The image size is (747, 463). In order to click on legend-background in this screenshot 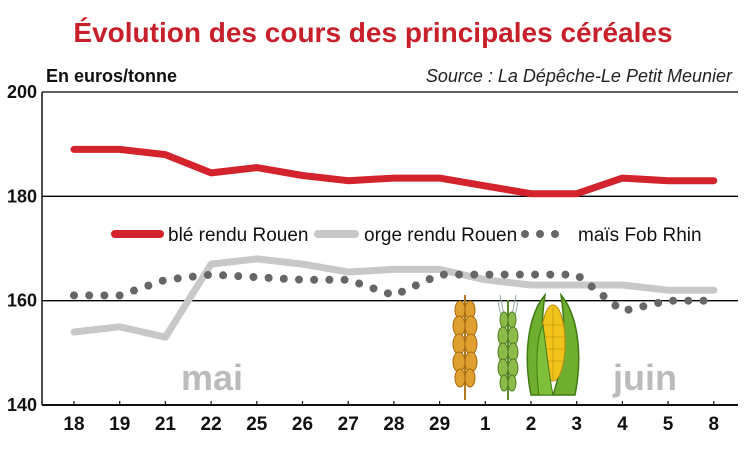, I will do `click(408, 233)`.